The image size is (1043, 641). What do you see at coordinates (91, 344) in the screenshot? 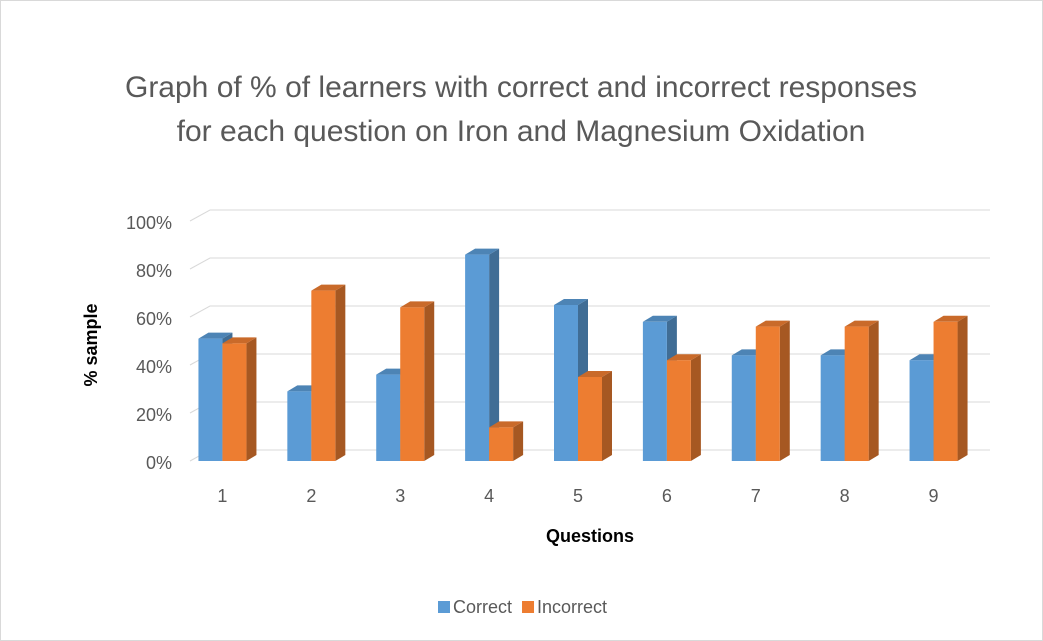
I see `y-axis-title: % sample` at bounding box center [91, 344].